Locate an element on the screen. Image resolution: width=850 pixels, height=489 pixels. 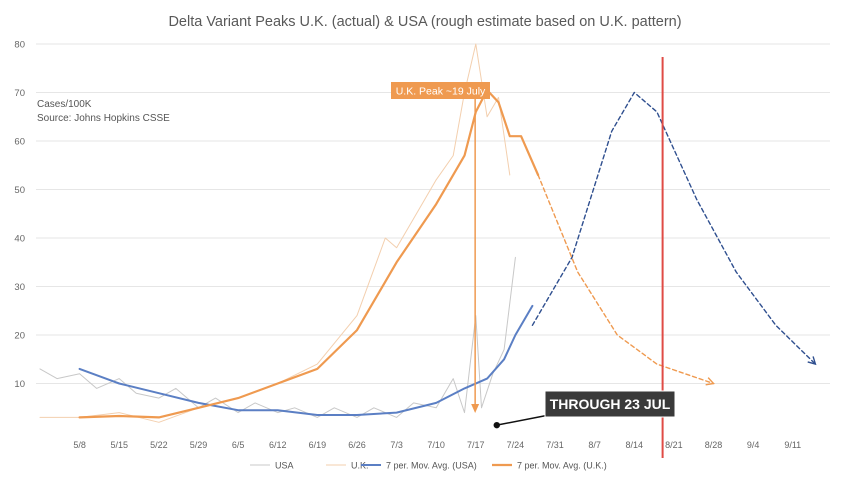
x-tick-label: 7/24 is located at coordinates (516, 445).